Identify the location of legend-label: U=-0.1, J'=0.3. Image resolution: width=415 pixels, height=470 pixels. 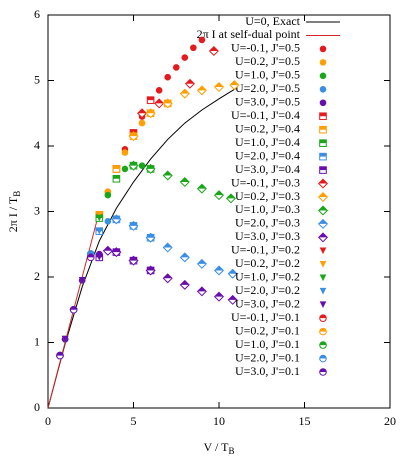
(265, 182).